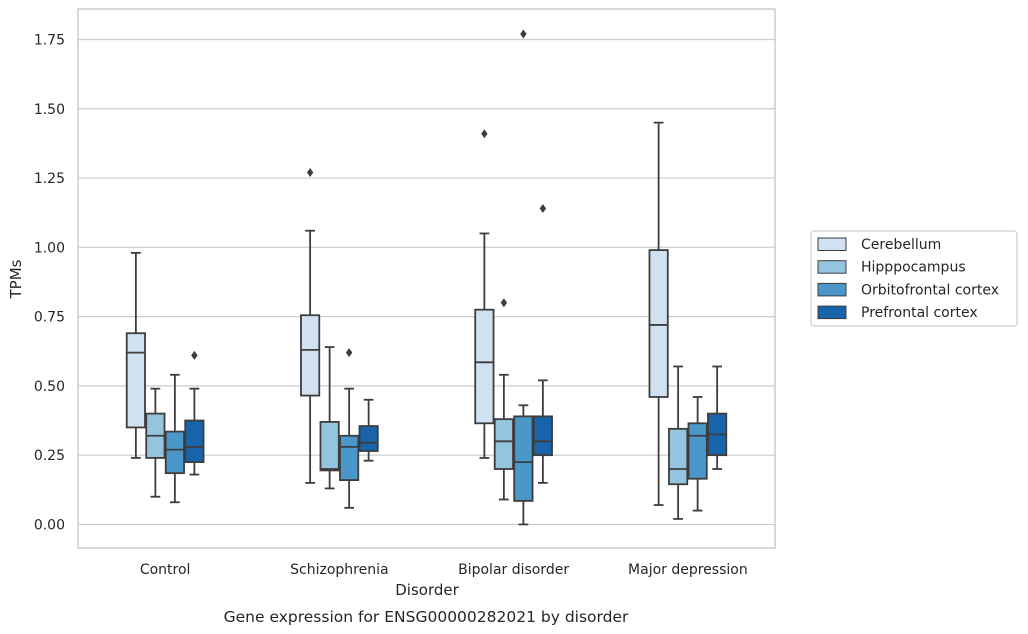 This screenshot has width=1028, height=634. I want to click on x-axis-label: Disorder, so click(427, 590).